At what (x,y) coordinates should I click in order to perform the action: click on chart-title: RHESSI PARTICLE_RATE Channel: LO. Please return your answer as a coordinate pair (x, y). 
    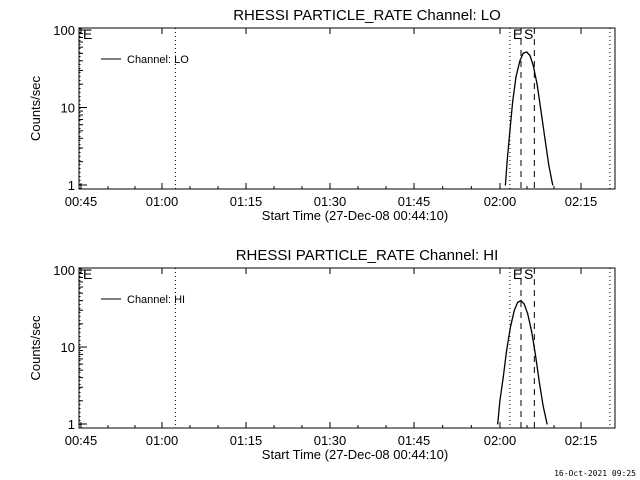
    Looking at the image, I should click on (367, 15).